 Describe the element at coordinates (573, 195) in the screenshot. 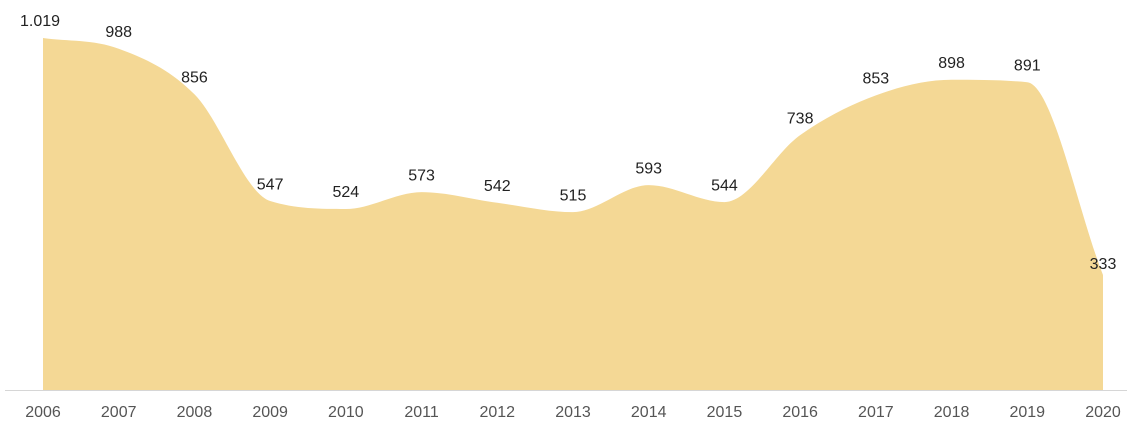

I see `data-label: 515` at that location.